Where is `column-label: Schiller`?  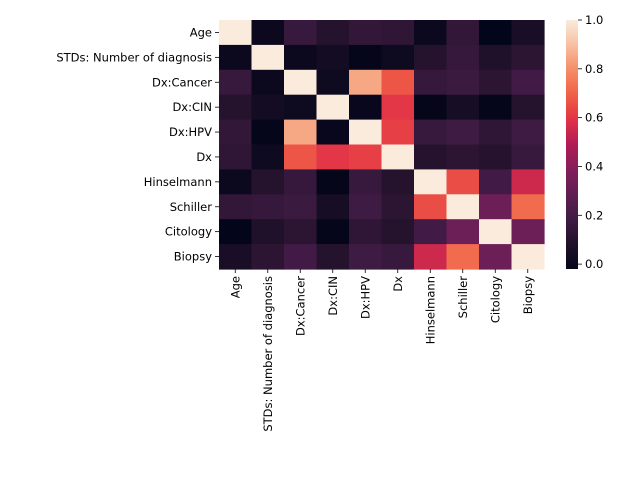 column-label: Schiller is located at coordinates (463, 297).